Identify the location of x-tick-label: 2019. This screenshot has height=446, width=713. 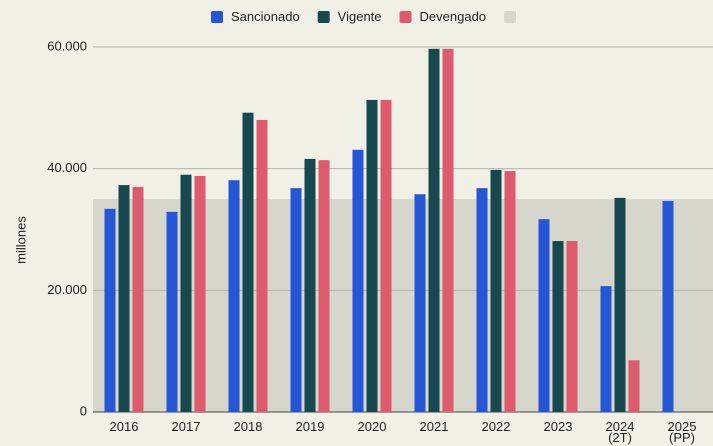
(310, 426).